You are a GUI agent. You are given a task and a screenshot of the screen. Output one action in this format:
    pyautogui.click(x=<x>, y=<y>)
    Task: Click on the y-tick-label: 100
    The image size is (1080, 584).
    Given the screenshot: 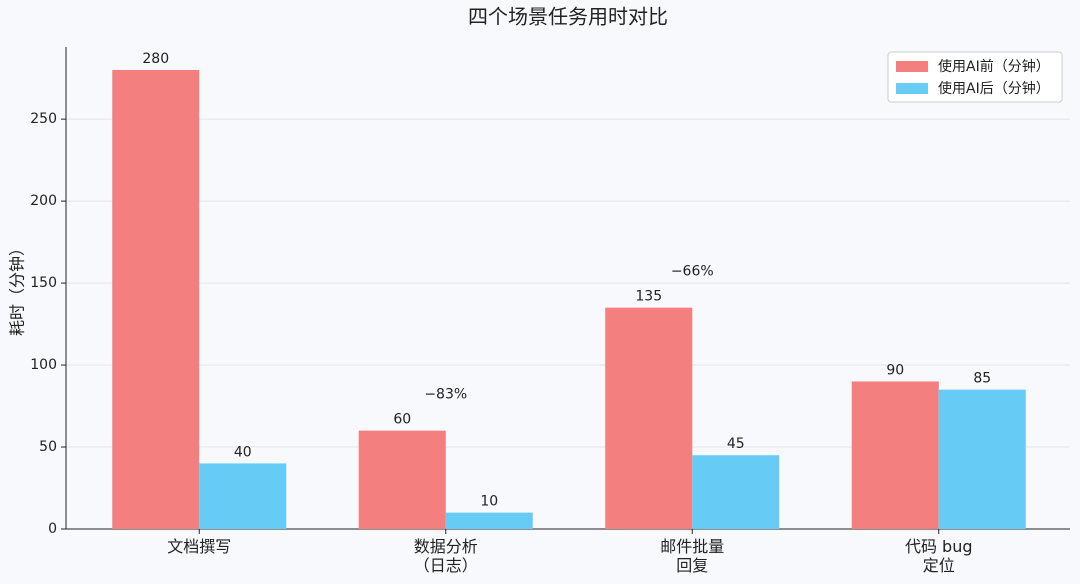 What is the action you would take?
    pyautogui.click(x=43, y=365)
    